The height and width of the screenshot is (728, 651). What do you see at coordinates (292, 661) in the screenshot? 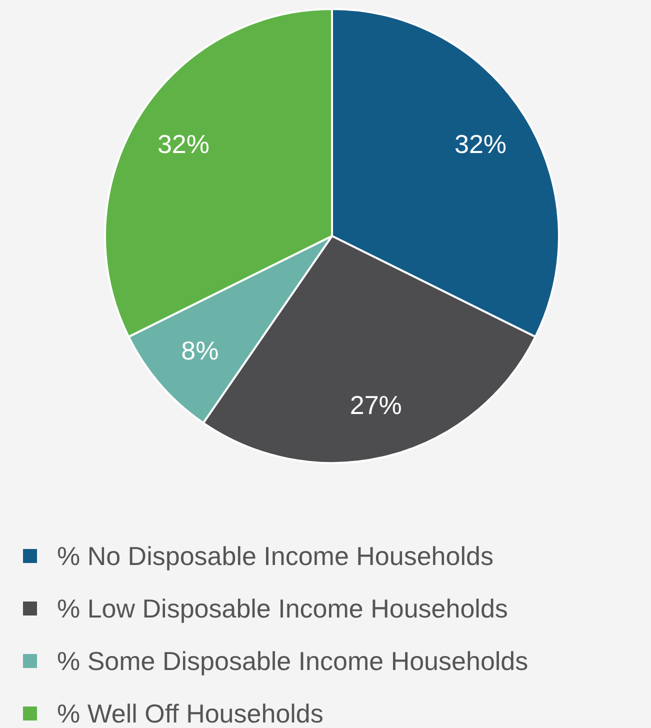
I see `legend-label: % Some Disposable Income Households` at bounding box center [292, 661].